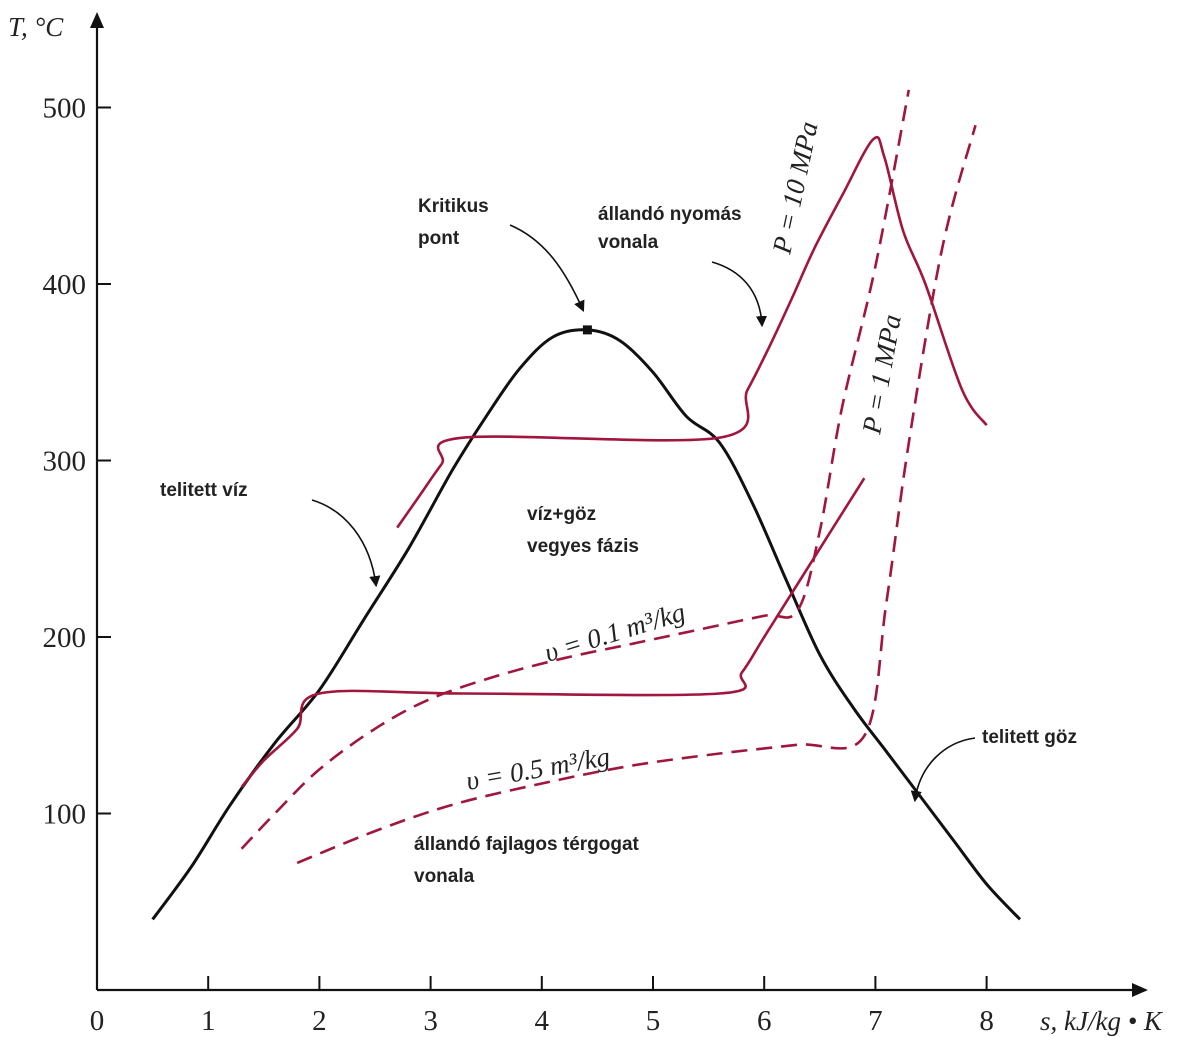 This screenshot has width=1194, height=1037. Describe the element at coordinates (65, 109) in the screenshot. I see `y-tick-label: 500` at that location.